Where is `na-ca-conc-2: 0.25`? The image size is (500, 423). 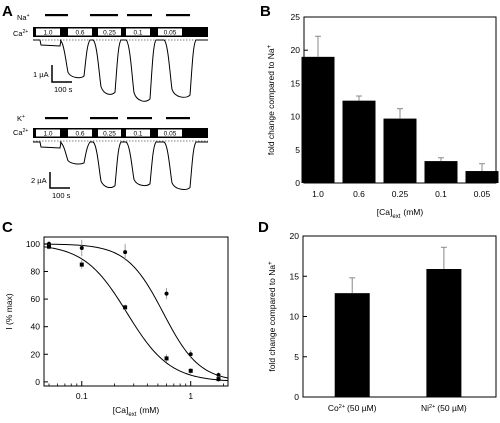
na-ca-conc-2: 0.25 is located at coordinates (109, 32).